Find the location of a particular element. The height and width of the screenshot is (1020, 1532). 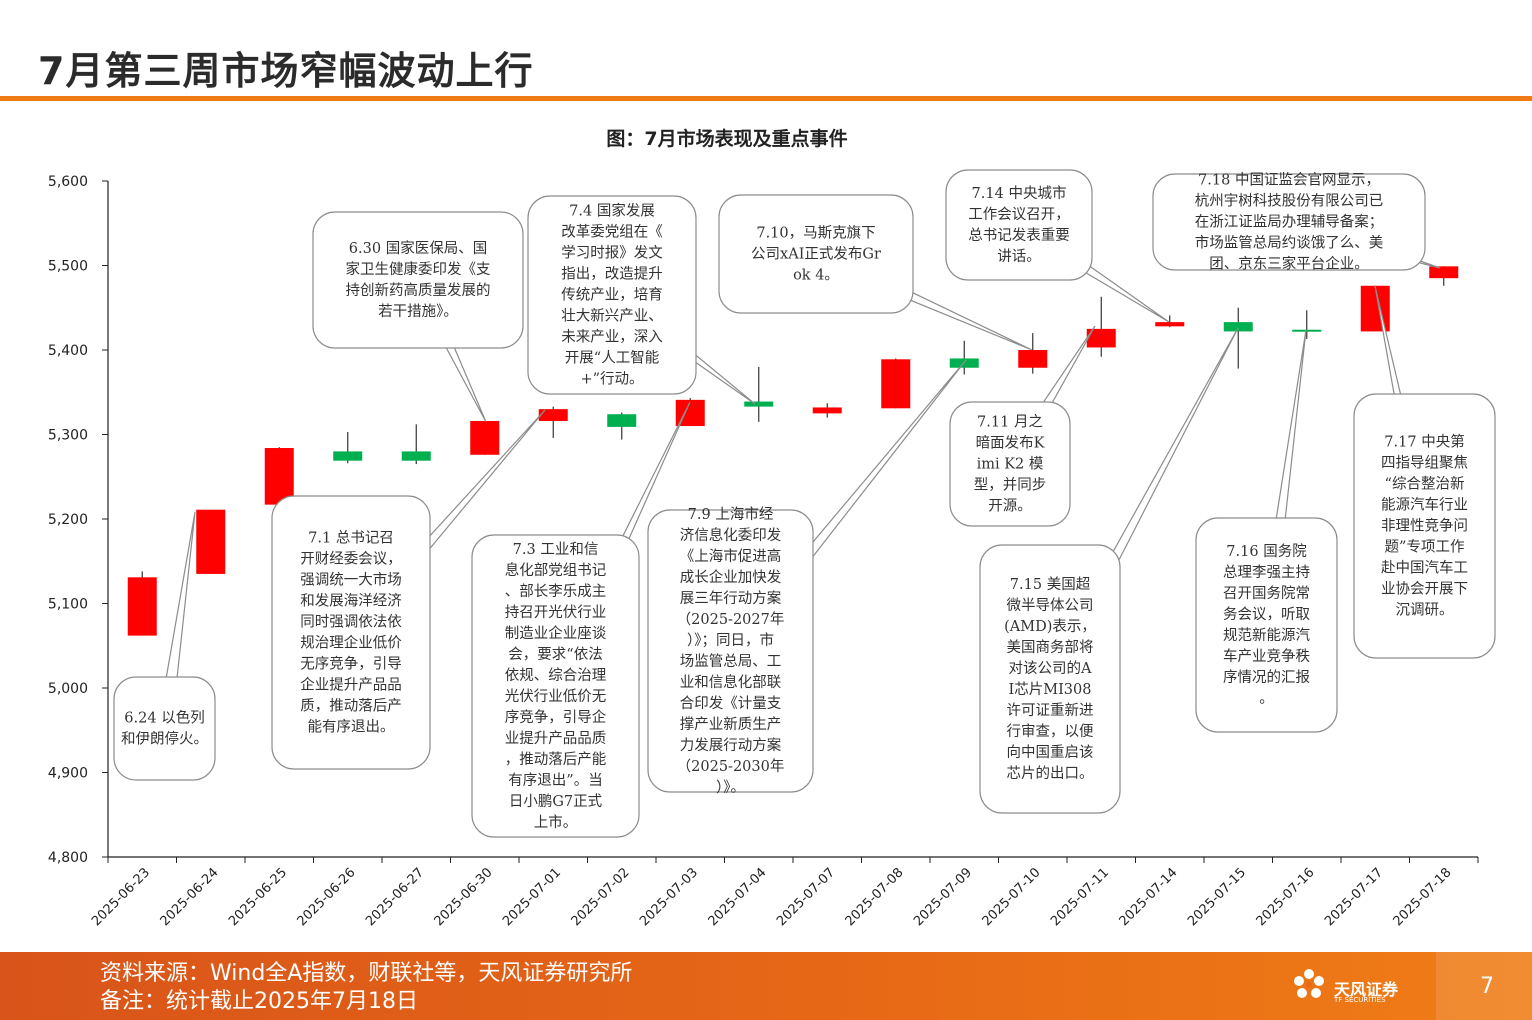

x-tick-label: 2025-06-24 is located at coordinates (190, 897).